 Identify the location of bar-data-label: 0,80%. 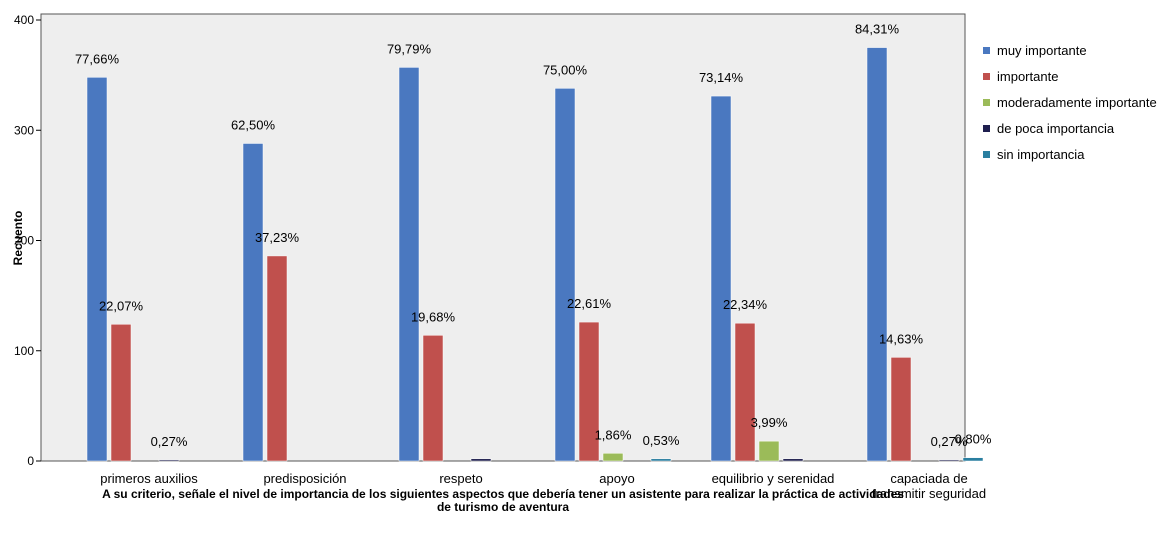
(973, 439).